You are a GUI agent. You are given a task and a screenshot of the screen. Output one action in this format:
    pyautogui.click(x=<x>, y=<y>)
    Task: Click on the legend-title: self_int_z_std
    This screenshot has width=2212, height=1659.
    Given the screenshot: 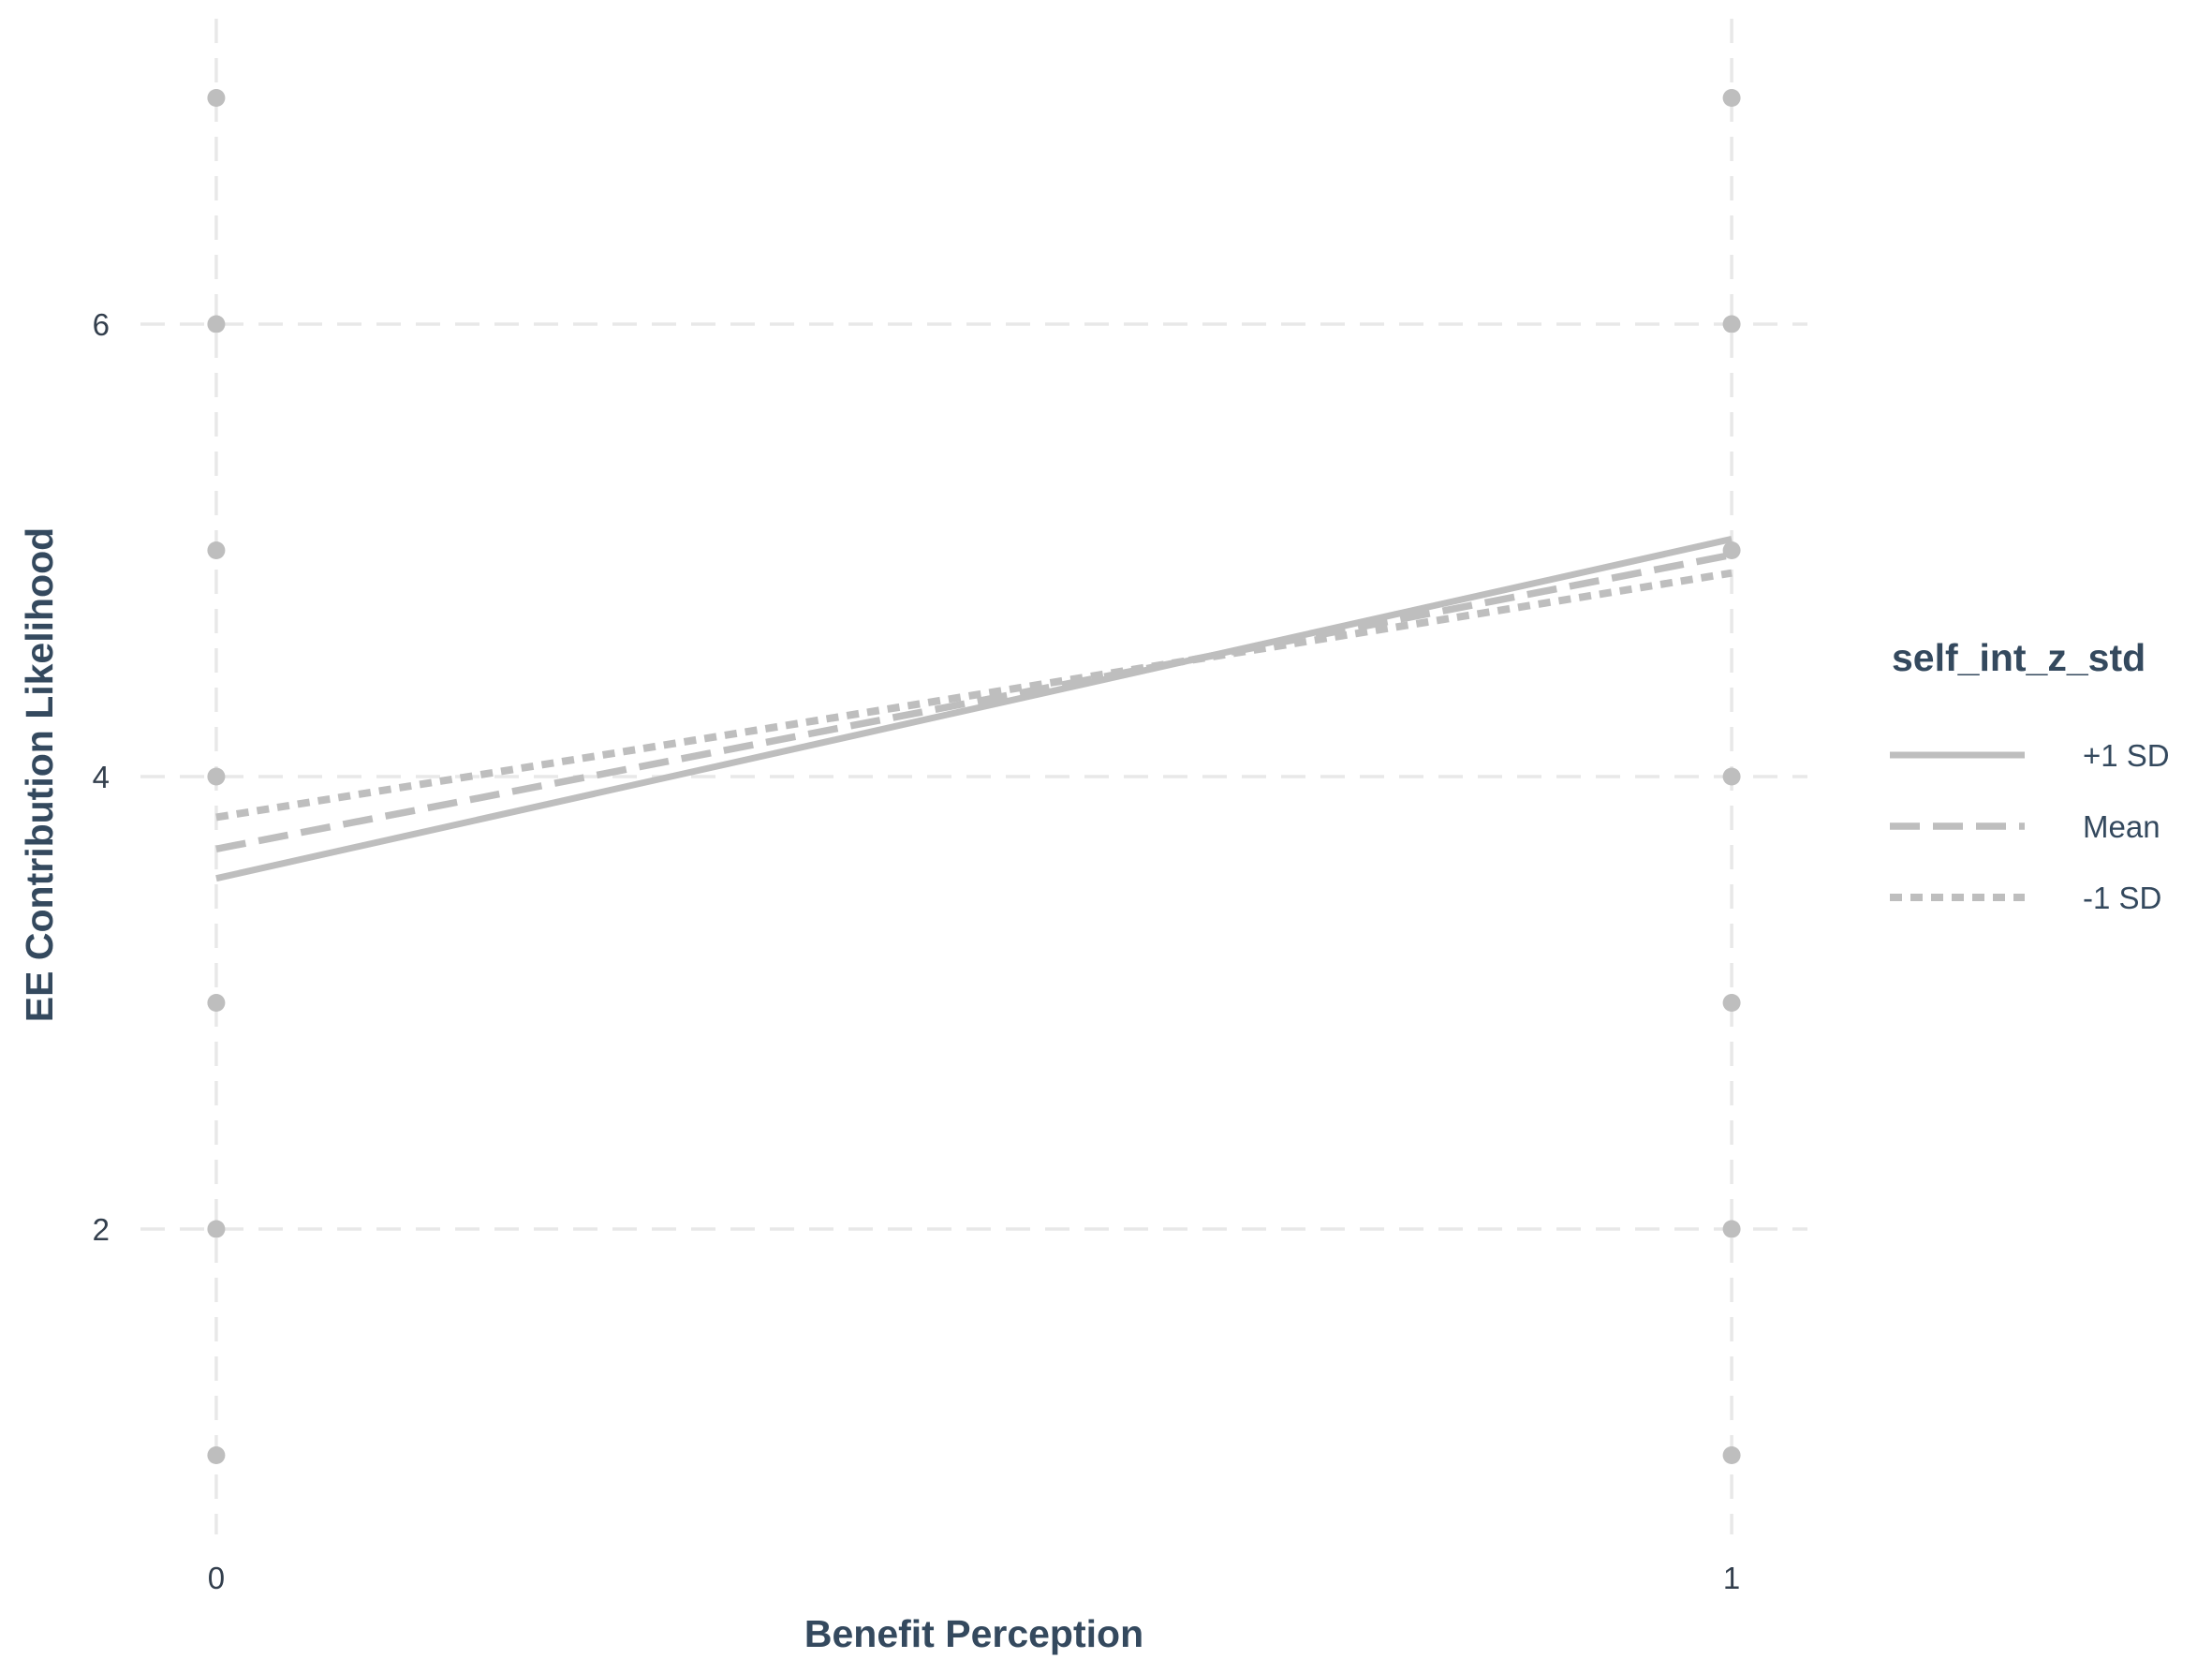 What is the action you would take?
    pyautogui.click(x=2019, y=657)
    